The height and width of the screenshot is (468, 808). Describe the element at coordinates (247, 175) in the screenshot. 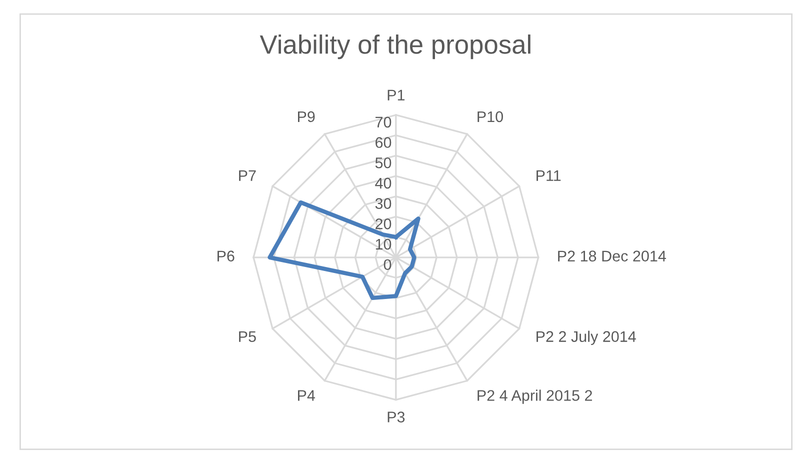

I see `spoke-label: P7` at that location.